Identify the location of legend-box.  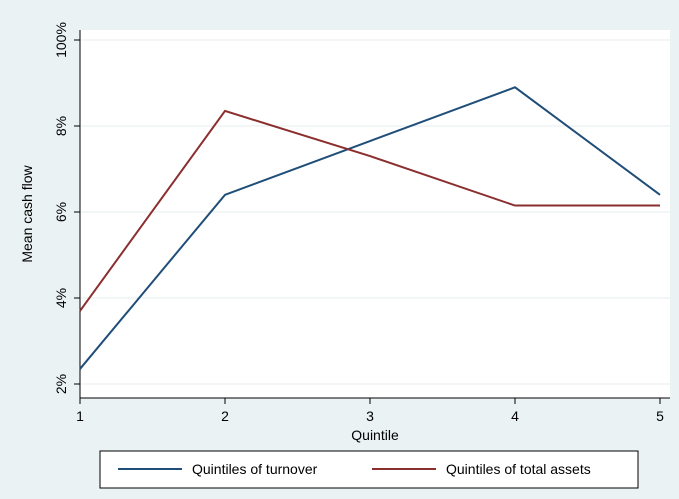
(369, 469).